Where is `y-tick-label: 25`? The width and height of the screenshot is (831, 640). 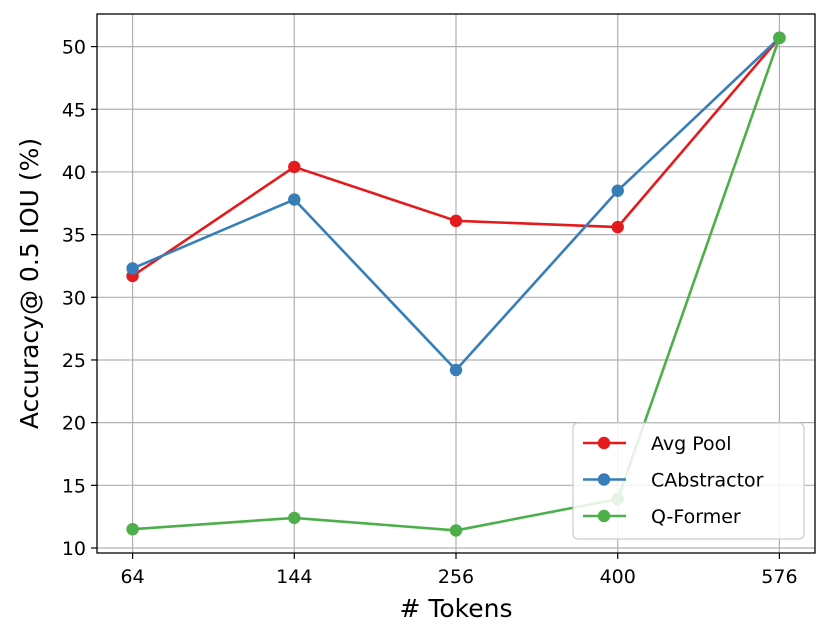
y-tick-label: 25 is located at coordinates (74, 361).